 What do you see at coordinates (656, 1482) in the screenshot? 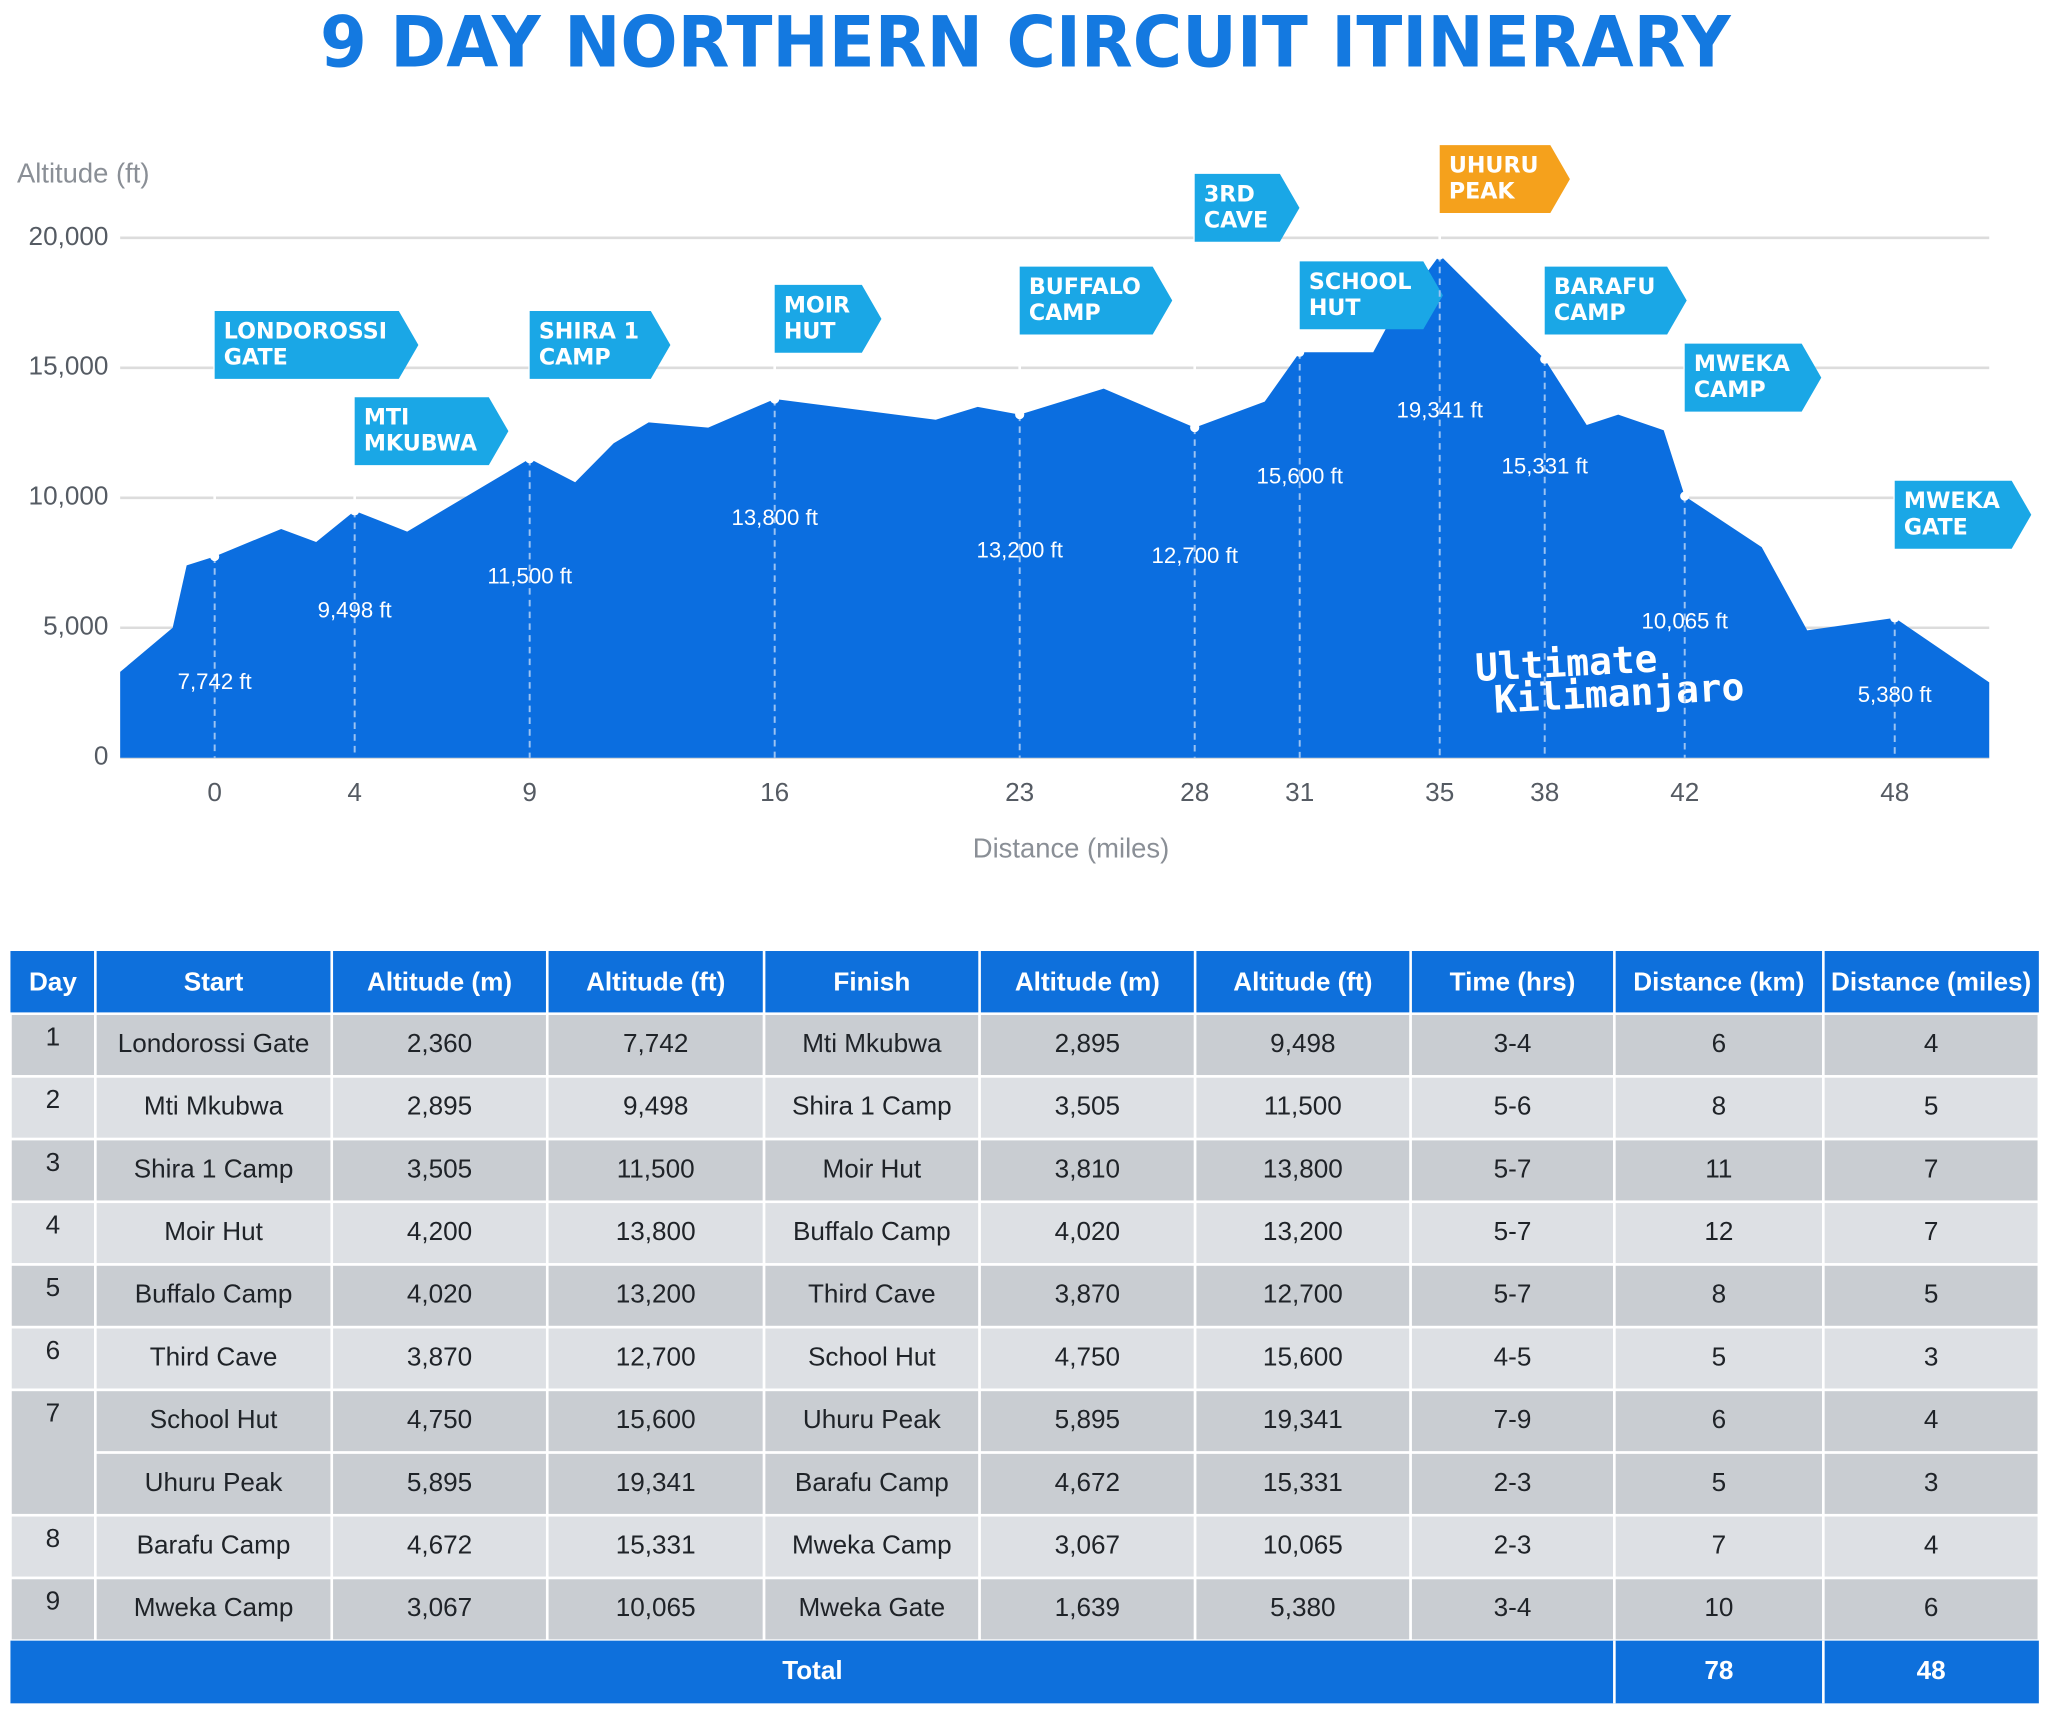
I see `table-cell-text: 19,341` at bounding box center [656, 1482].